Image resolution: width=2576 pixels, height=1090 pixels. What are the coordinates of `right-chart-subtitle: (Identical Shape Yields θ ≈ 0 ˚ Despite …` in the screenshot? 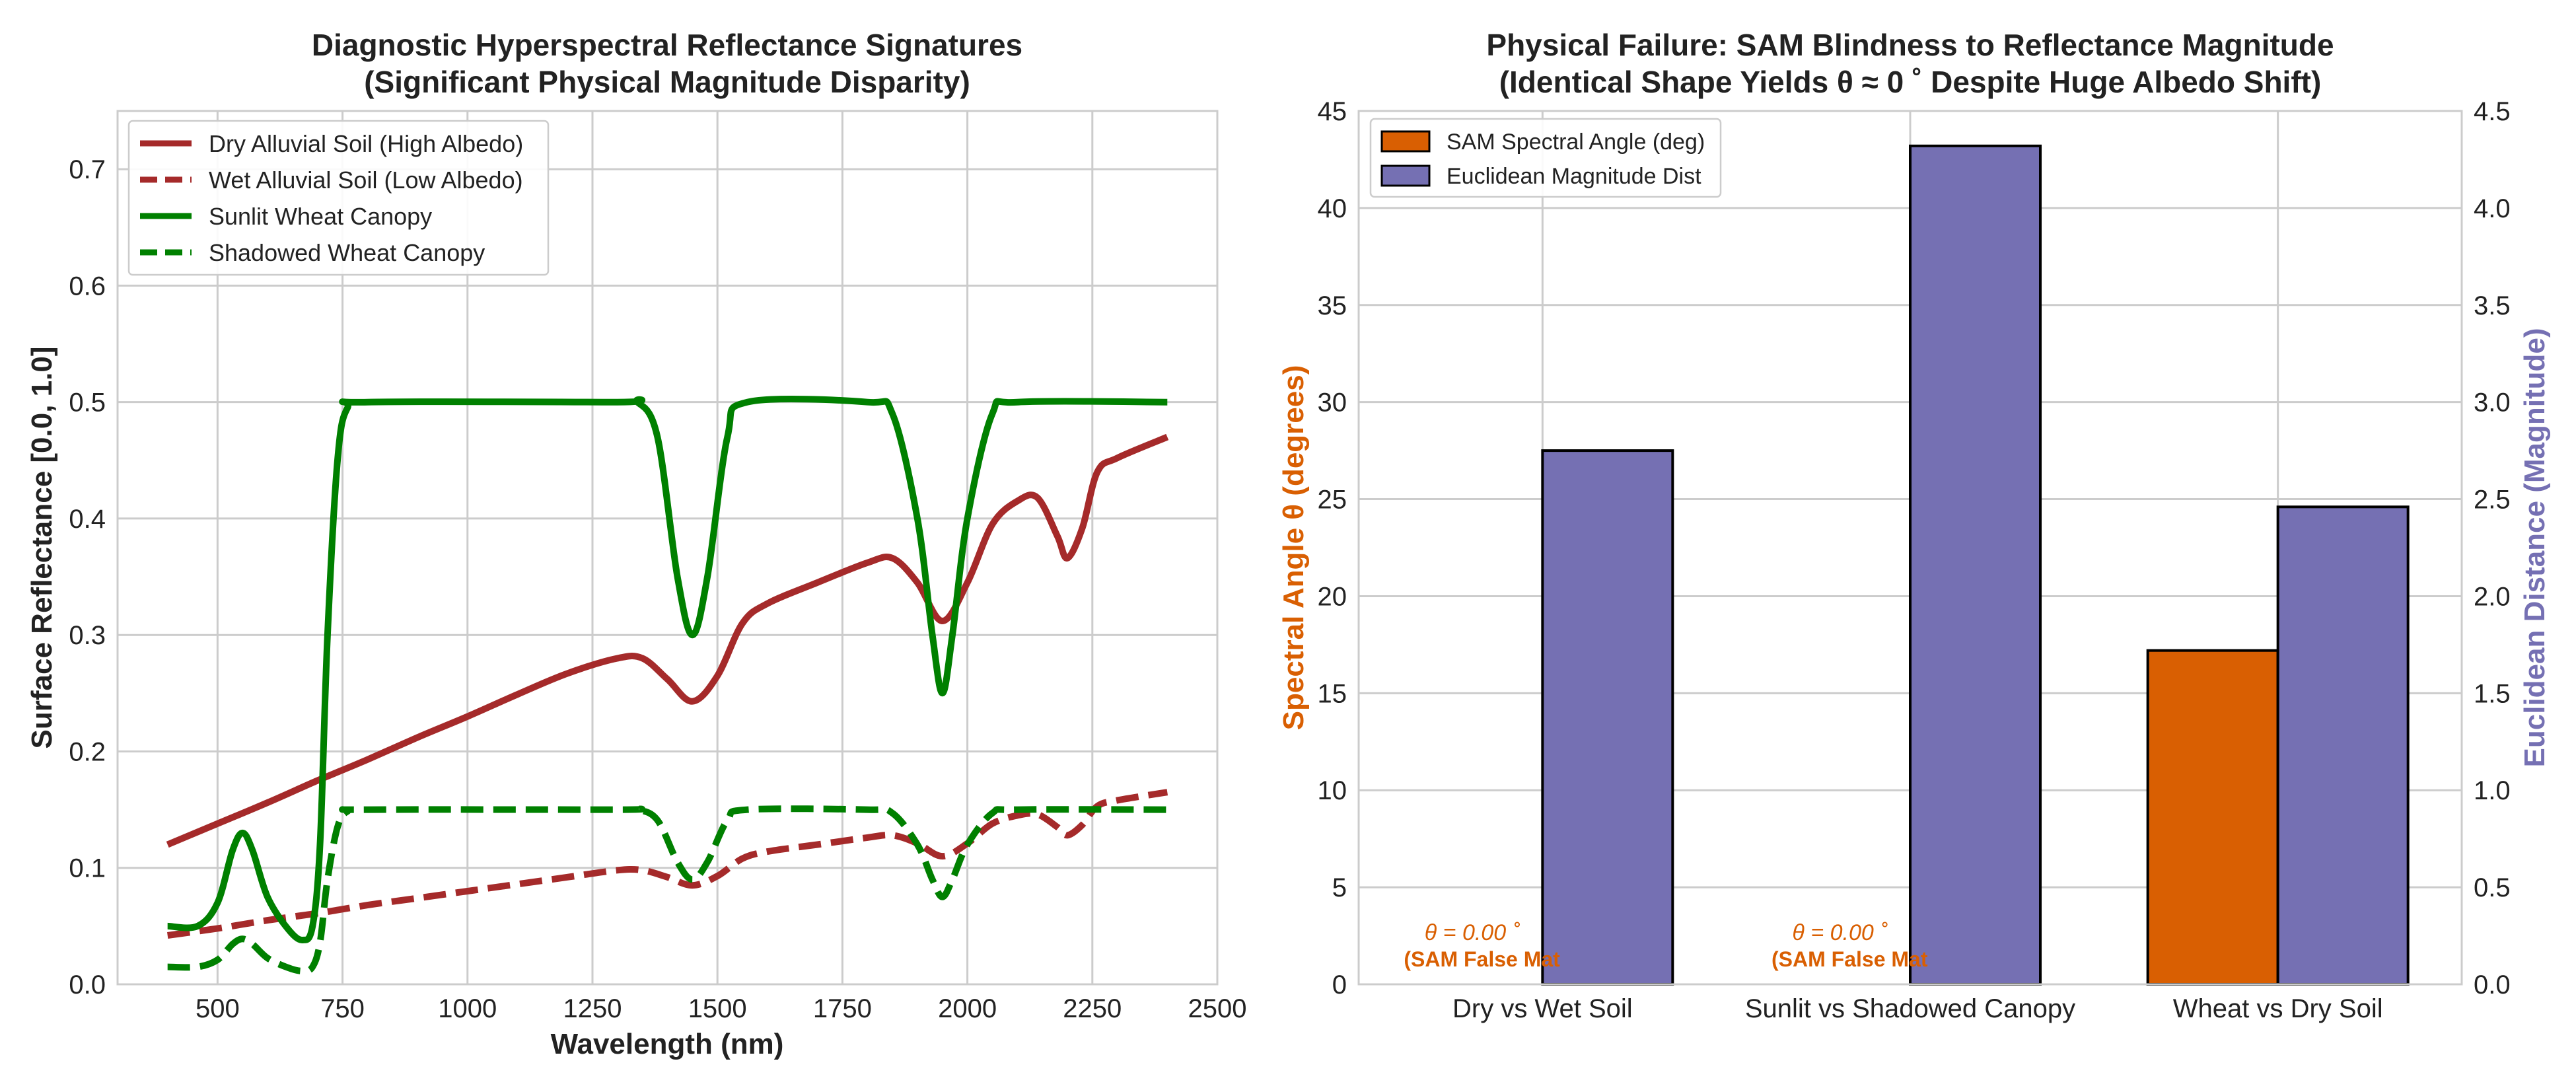 It's located at (1911, 82).